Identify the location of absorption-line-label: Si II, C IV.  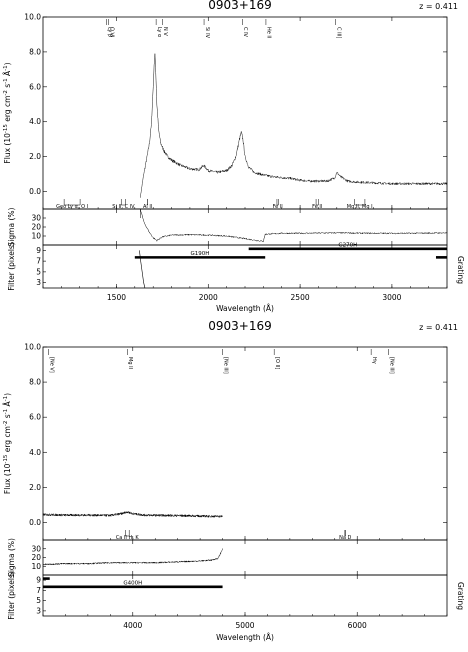
(123, 207).